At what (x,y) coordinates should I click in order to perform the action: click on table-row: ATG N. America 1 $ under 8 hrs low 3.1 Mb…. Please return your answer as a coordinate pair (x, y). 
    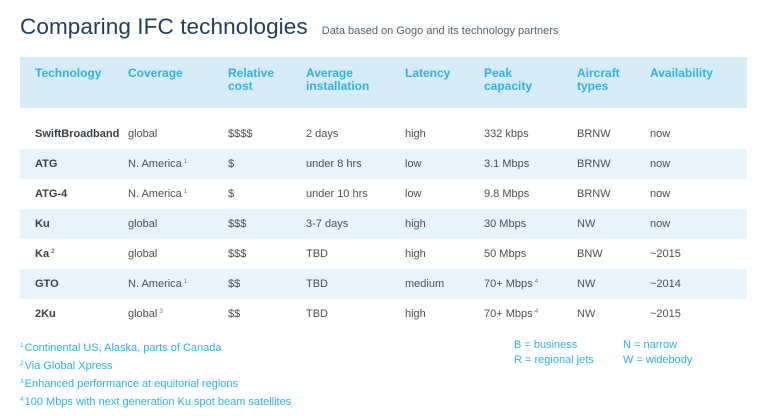
    Looking at the image, I should click on (383, 164).